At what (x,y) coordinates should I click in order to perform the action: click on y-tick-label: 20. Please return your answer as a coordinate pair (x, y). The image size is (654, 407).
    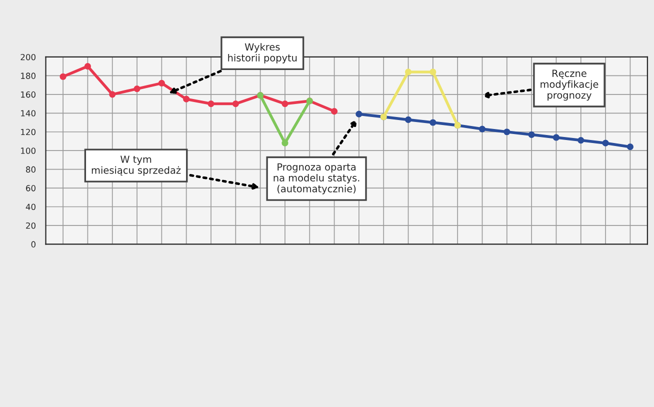
    Looking at the image, I should click on (31, 225).